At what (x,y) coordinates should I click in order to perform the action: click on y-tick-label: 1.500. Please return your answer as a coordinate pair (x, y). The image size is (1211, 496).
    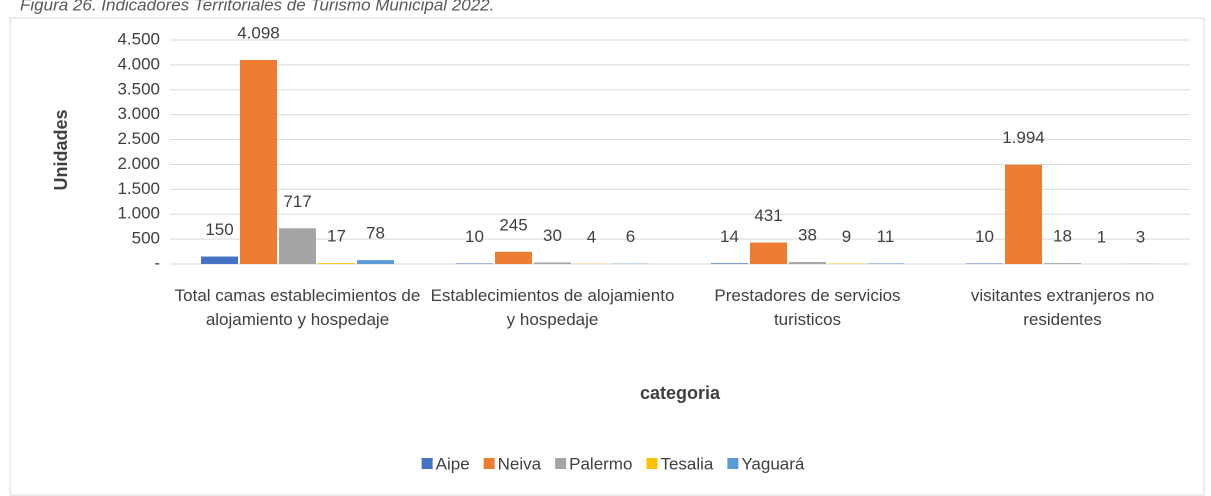
    Looking at the image, I should click on (138, 188).